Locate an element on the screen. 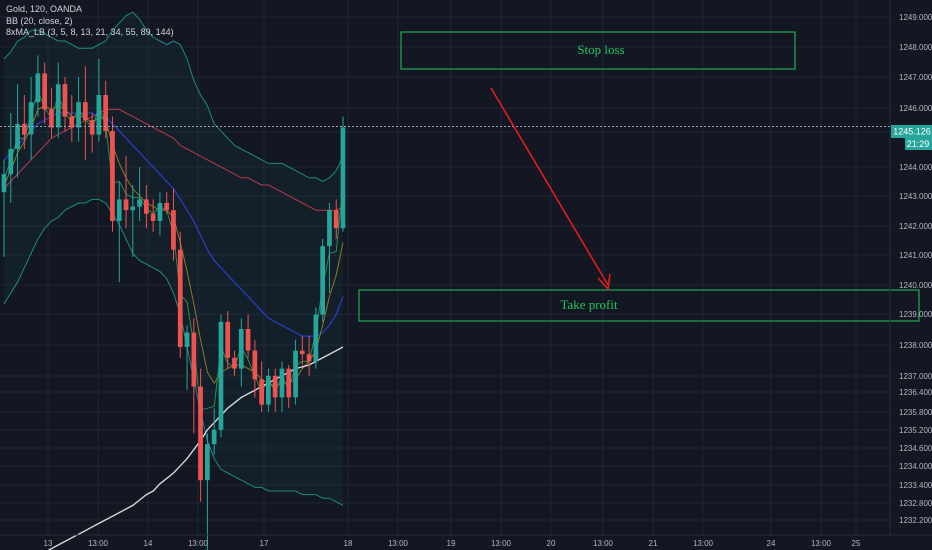 This screenshot has height=550, width=932. x-tick-label: 20 is located at coordinates (551, 543).